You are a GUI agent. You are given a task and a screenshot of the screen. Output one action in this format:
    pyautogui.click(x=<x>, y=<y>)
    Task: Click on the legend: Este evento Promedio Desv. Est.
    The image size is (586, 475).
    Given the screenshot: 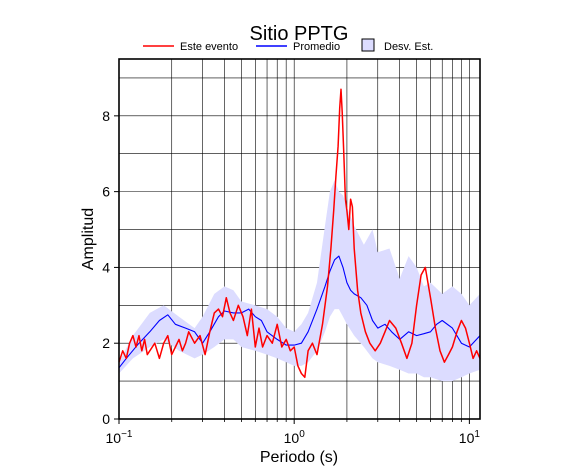 What is the action you would take?
    pyautogui.click(x=288, y=45)
    